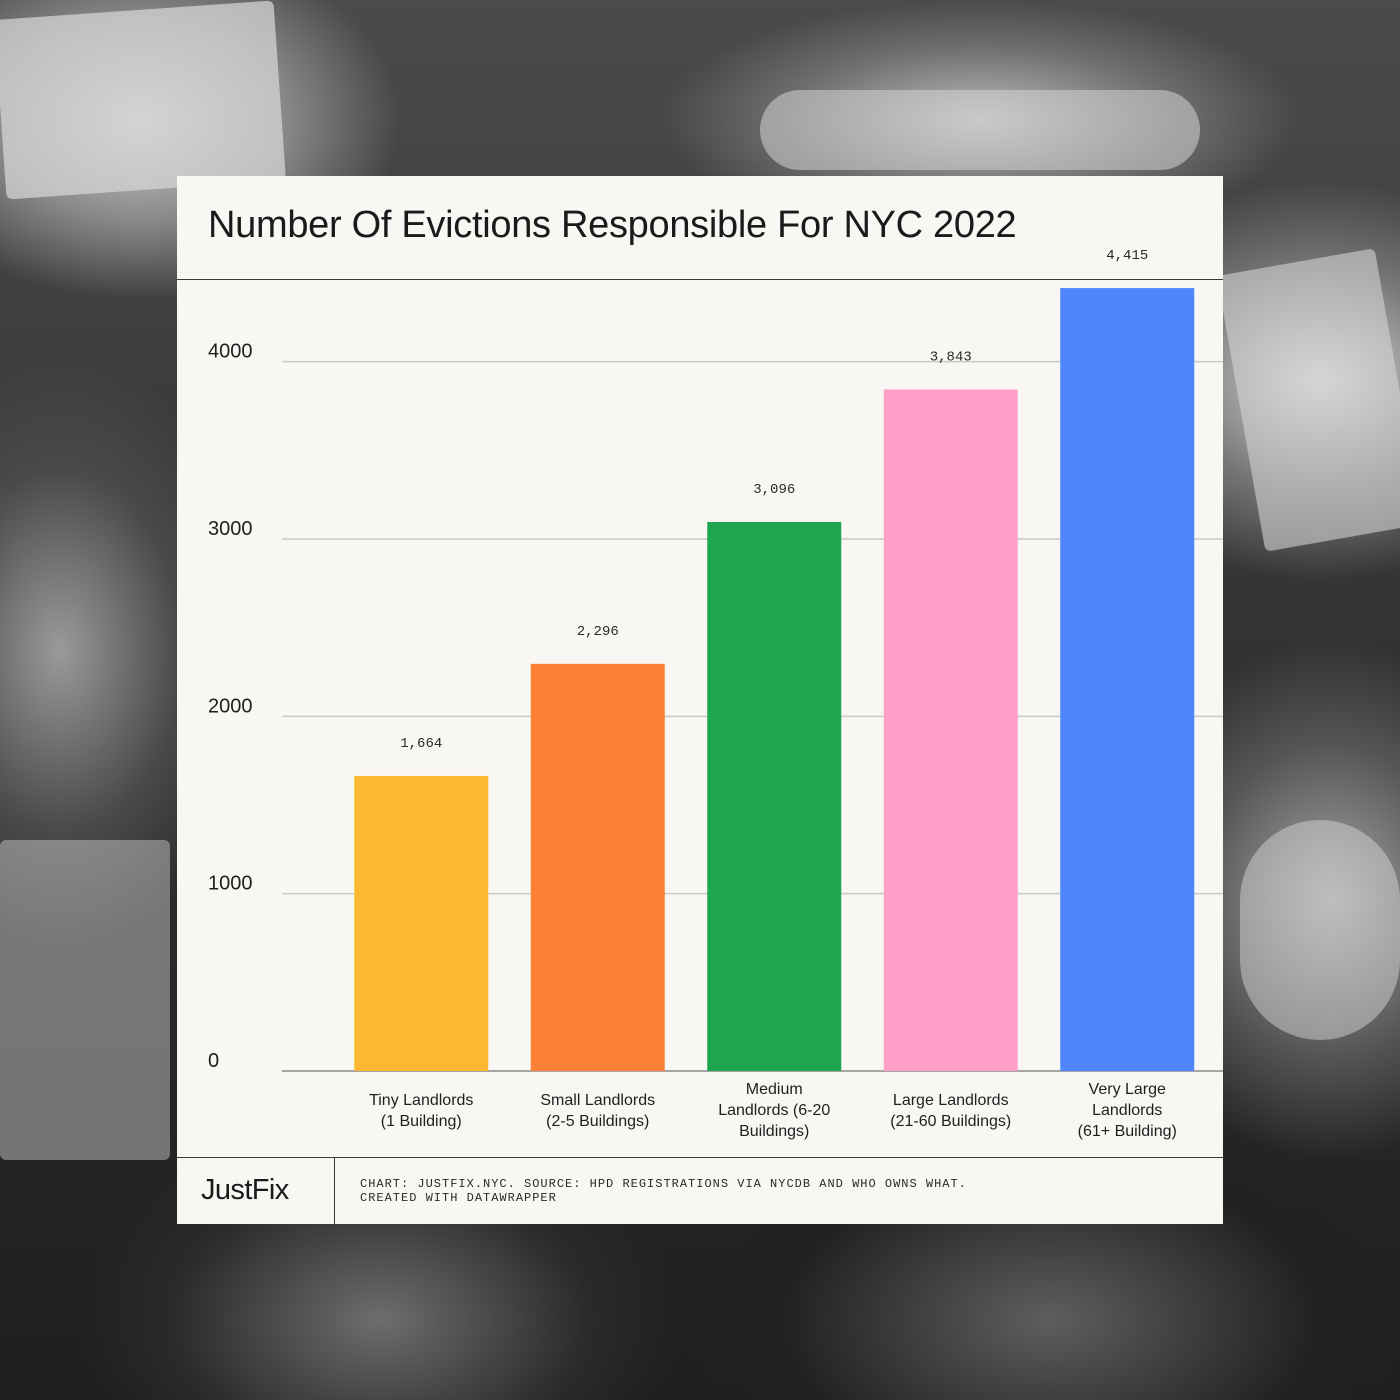  I want to click on justfix-logo: JustFix, so click(245, 1190).